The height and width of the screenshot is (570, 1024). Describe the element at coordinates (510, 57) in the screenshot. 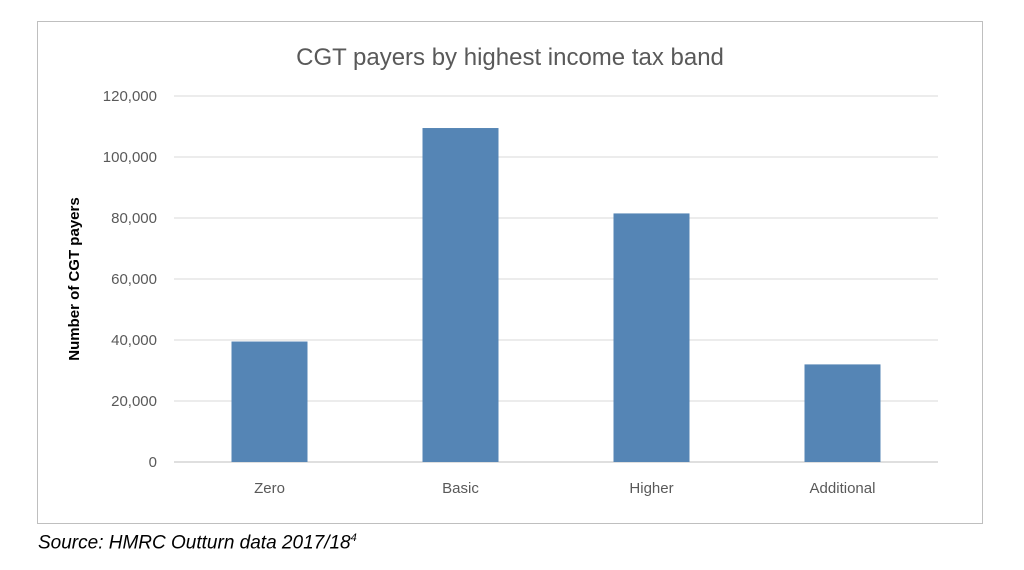

I see `chart-title: CGT payers by highest income tax band` at that location.